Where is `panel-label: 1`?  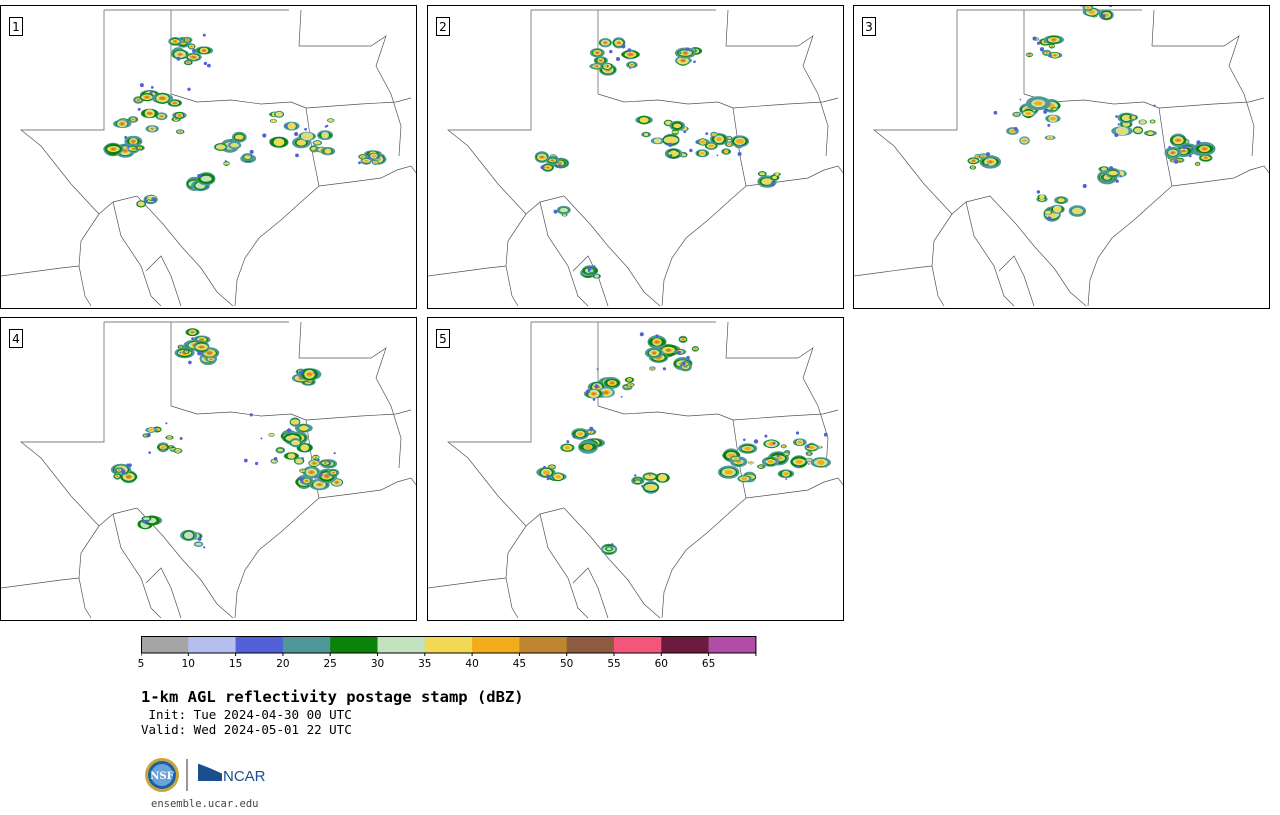
panel-label: 1 is located at coordinates (16, 26).